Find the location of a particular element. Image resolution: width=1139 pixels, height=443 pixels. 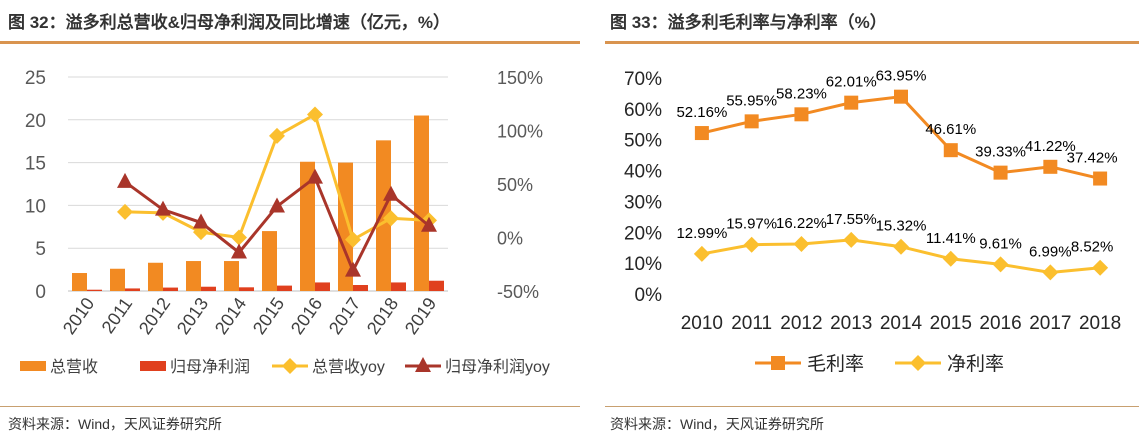

y-tick-label: 15 is located at coordinates (35, 164).